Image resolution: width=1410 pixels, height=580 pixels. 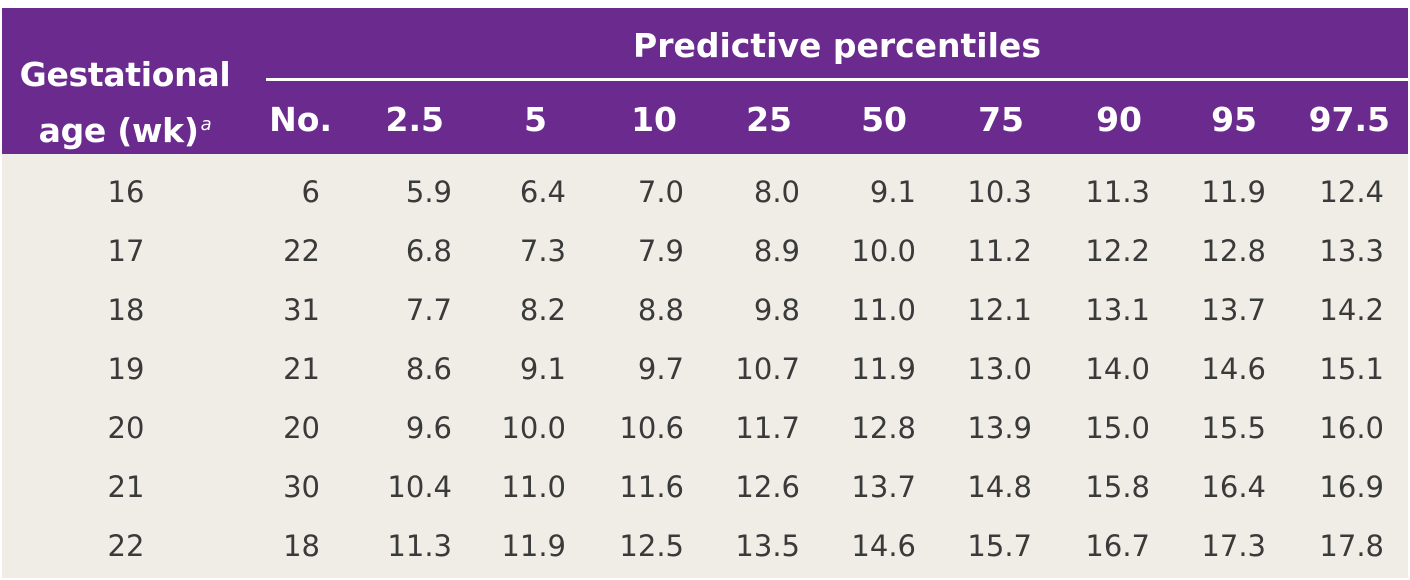 I want to click on percentile-cell: 10.4, so click(x=419, y=487).